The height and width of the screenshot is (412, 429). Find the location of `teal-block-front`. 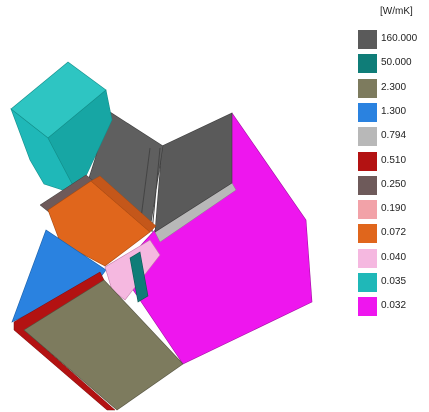

teal-block-front is located at coordinates (44, 152).